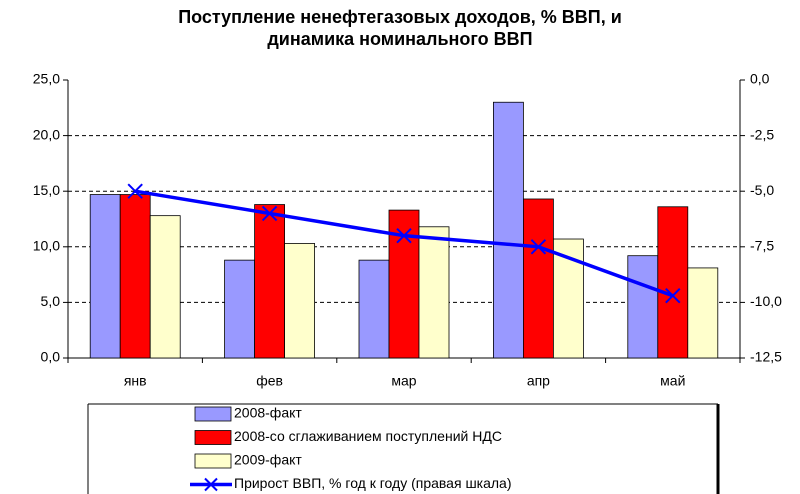  What do you see at coordinates (46, 246) in the screenshot?
I see `y-tick-label: 10,0` at bounding box center [46, 246].